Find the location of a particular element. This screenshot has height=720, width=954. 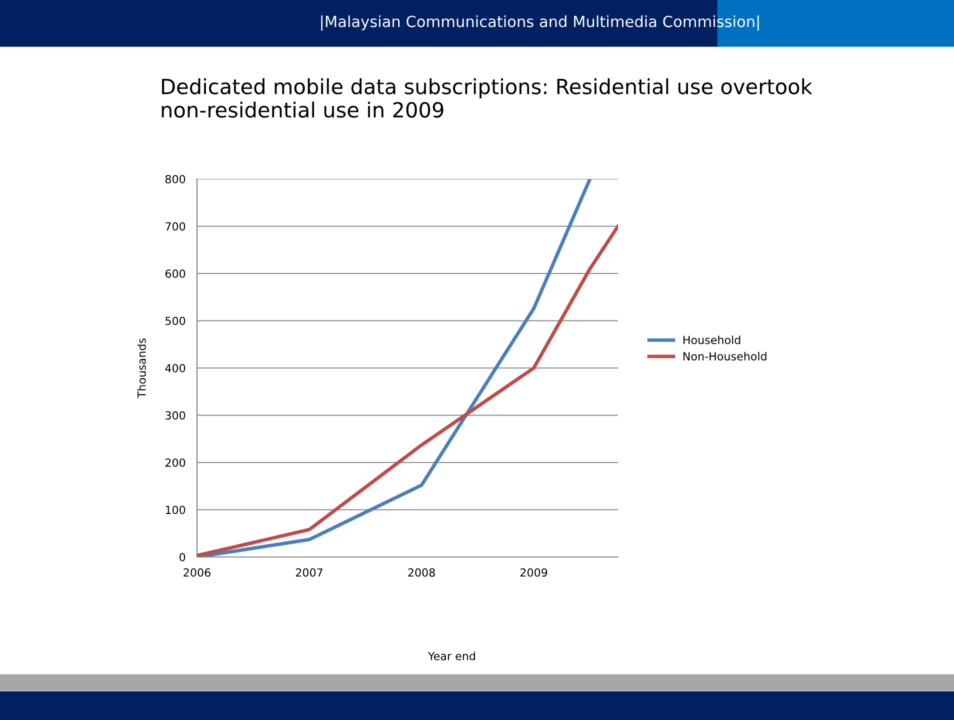

chart-title: Dedicated mobile data subscriptions: Residential use overtook non-residential use in 2009 is located at coordinates (487, 98).